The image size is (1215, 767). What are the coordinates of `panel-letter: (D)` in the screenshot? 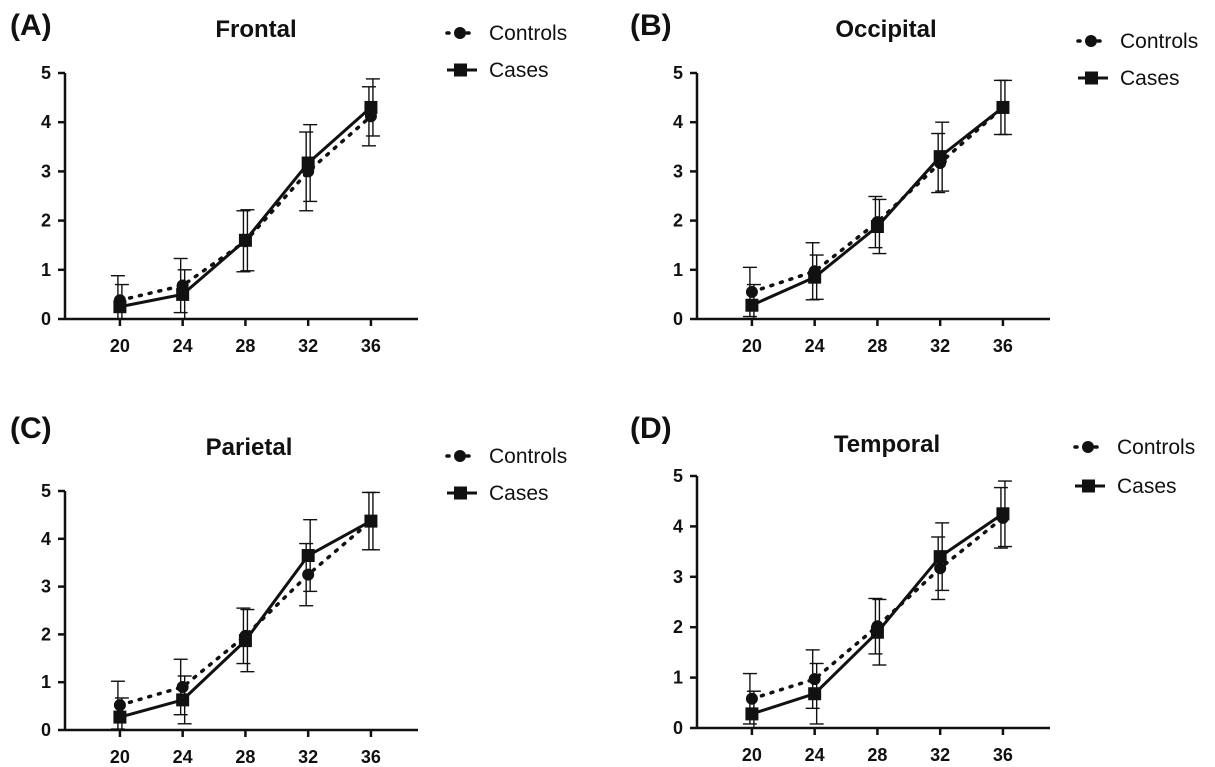 It's located at (651, 428).